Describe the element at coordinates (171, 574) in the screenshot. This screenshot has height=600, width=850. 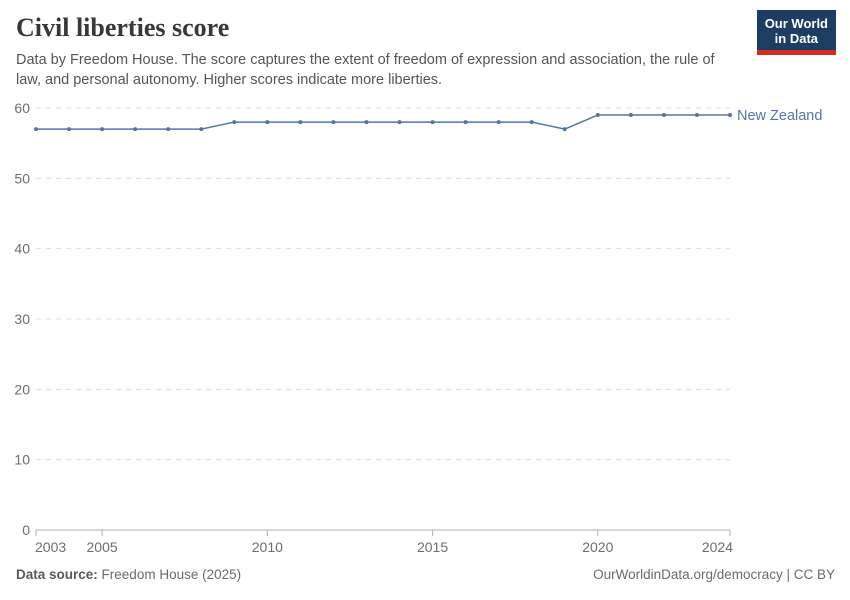
I see `data-source-value: Freedom House (2025)` at that location.